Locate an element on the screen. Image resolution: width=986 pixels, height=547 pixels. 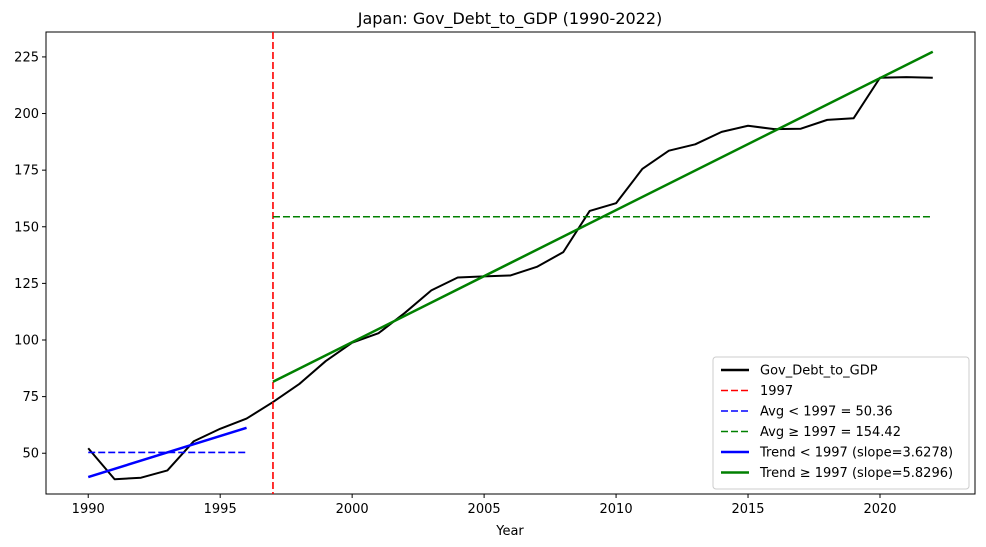
y-tick-label: 200 is located at coordinates (26, 114).